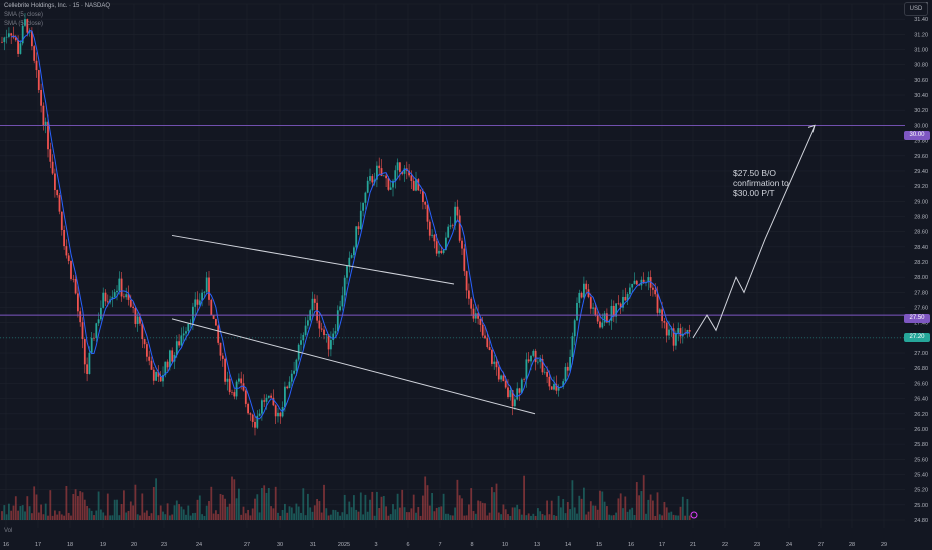 This screenshot has width=932, height=550. Describe the element at coordinates (773, 183) in the screenshot. I see `annotation-text: $27.50 B/O confirmation to $30.00 P/T` at that location.